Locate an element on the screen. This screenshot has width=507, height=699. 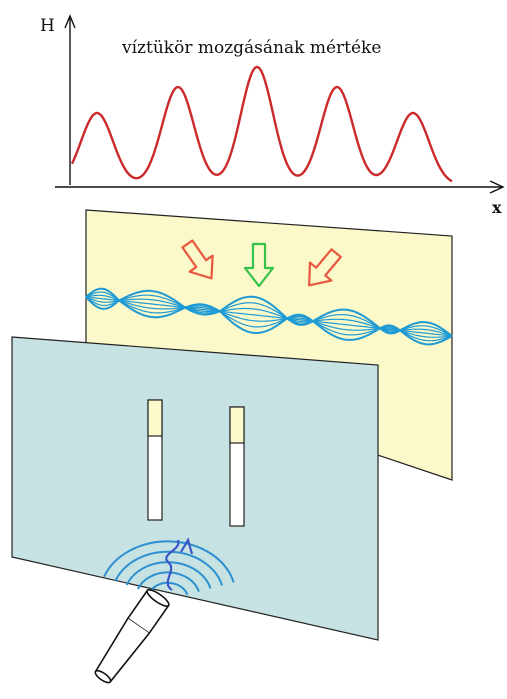
wave-source is located at coordinates (164, 610).